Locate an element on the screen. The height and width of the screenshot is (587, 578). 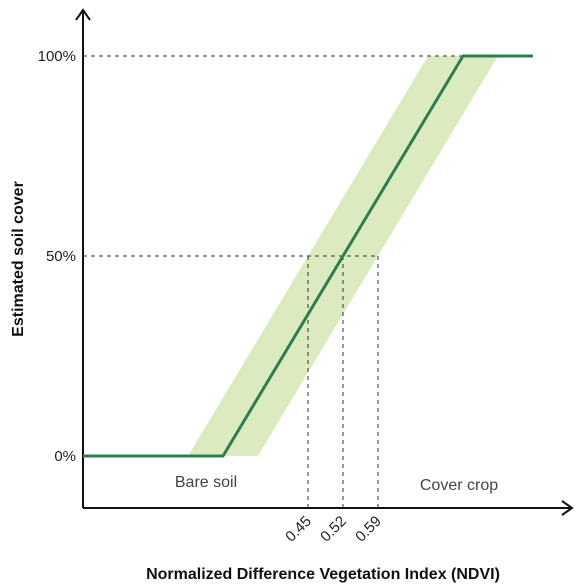
region-label-cover-crop: Cover crop is located at coordinates (459, 485).